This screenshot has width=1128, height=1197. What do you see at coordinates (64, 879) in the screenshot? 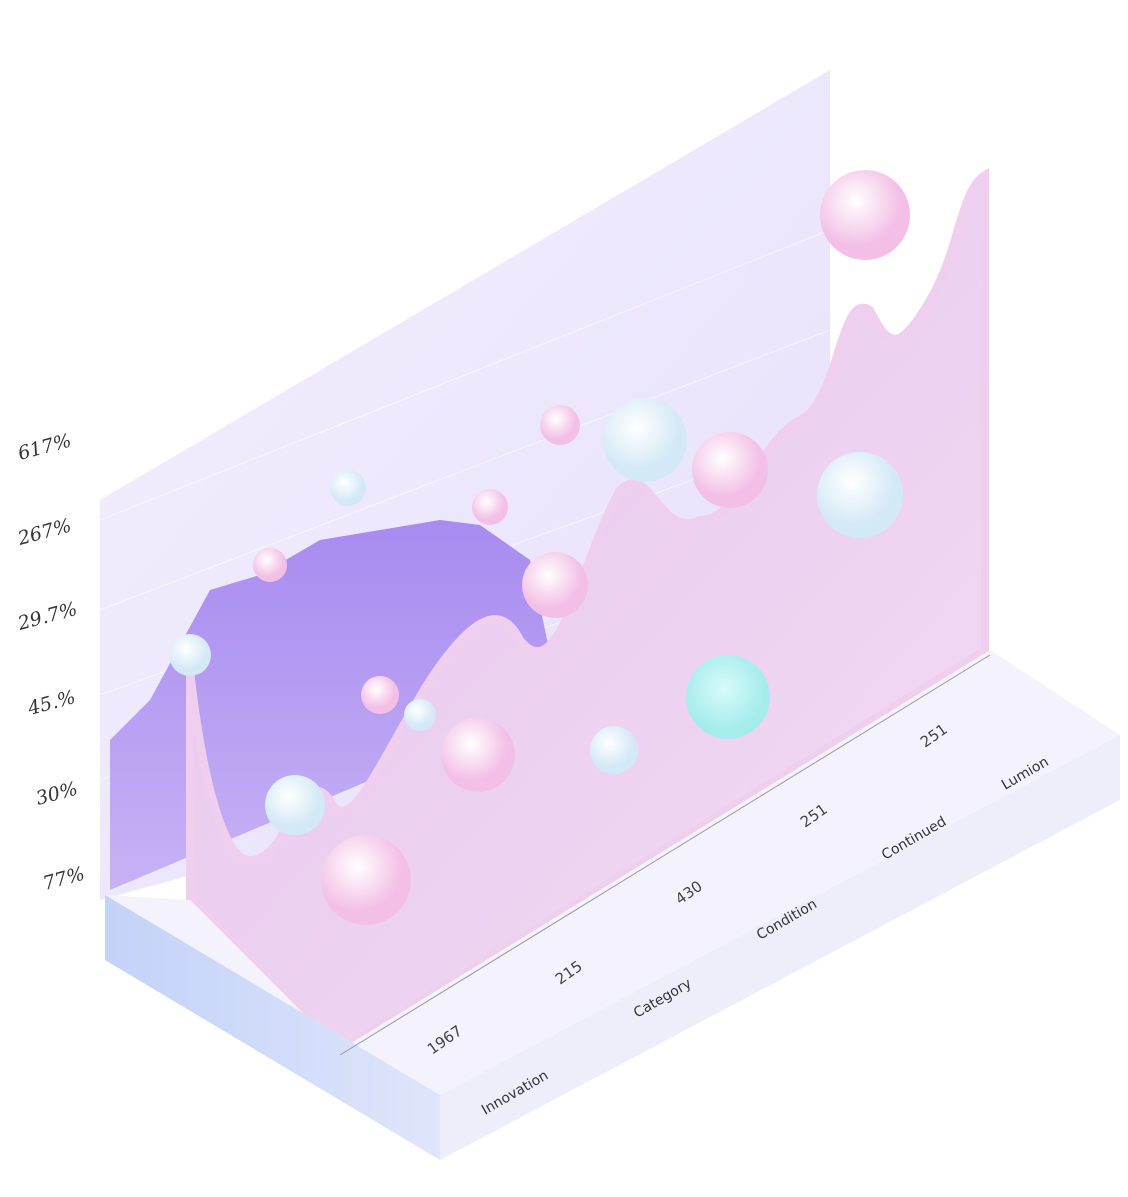
I see `y-label: 77%` at bounding box center [64, 879].